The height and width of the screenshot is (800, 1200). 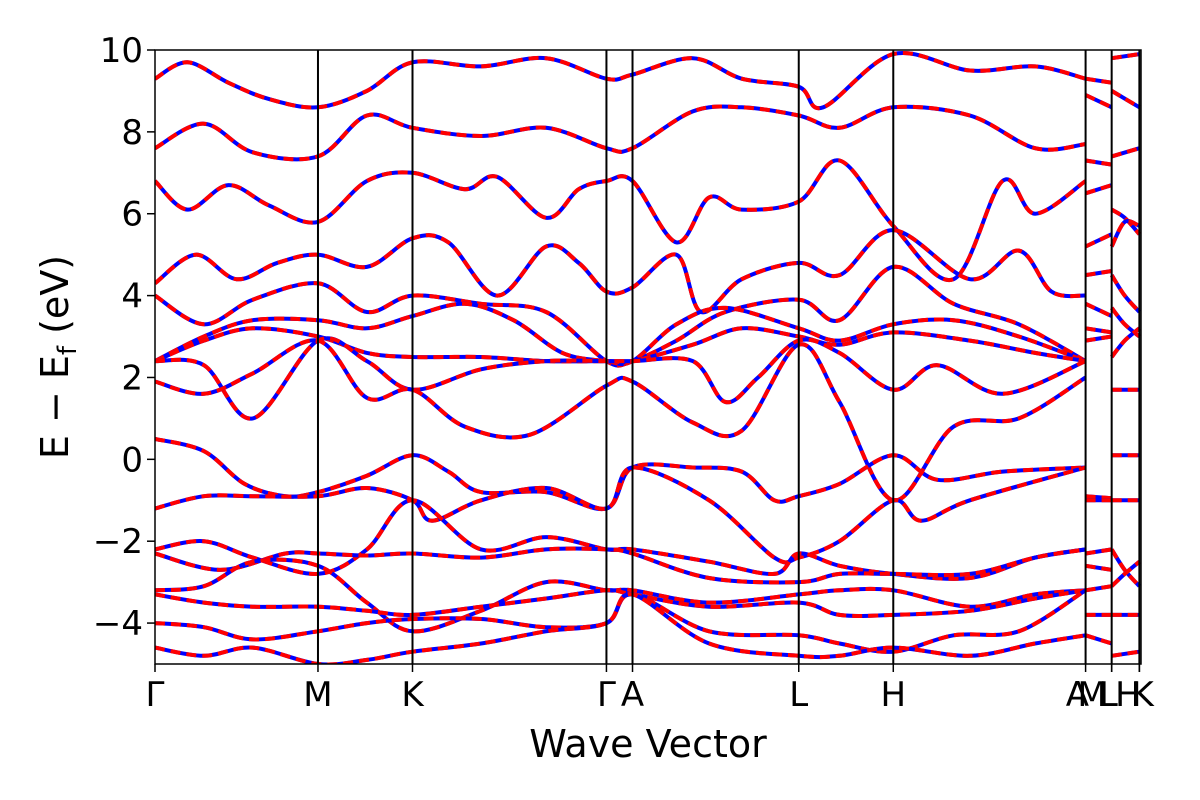 What do you see at coordinates (118, 542) in the screenshot?
I see `y-tick-label: −2` at bounding box center [118, 542].